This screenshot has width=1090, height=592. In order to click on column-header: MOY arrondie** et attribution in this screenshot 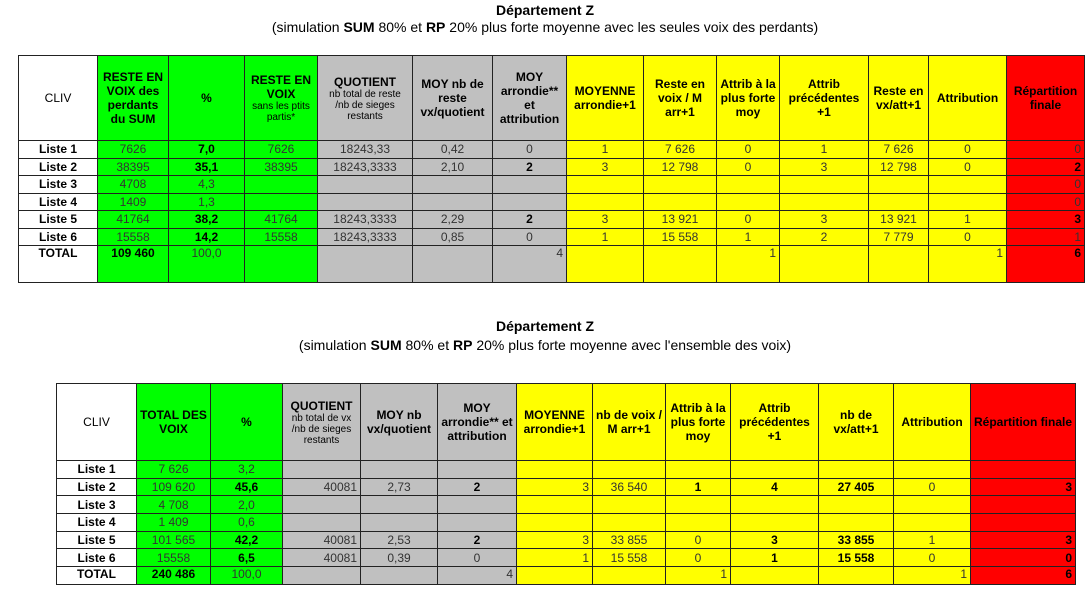, I will do `click(529, 98)`.